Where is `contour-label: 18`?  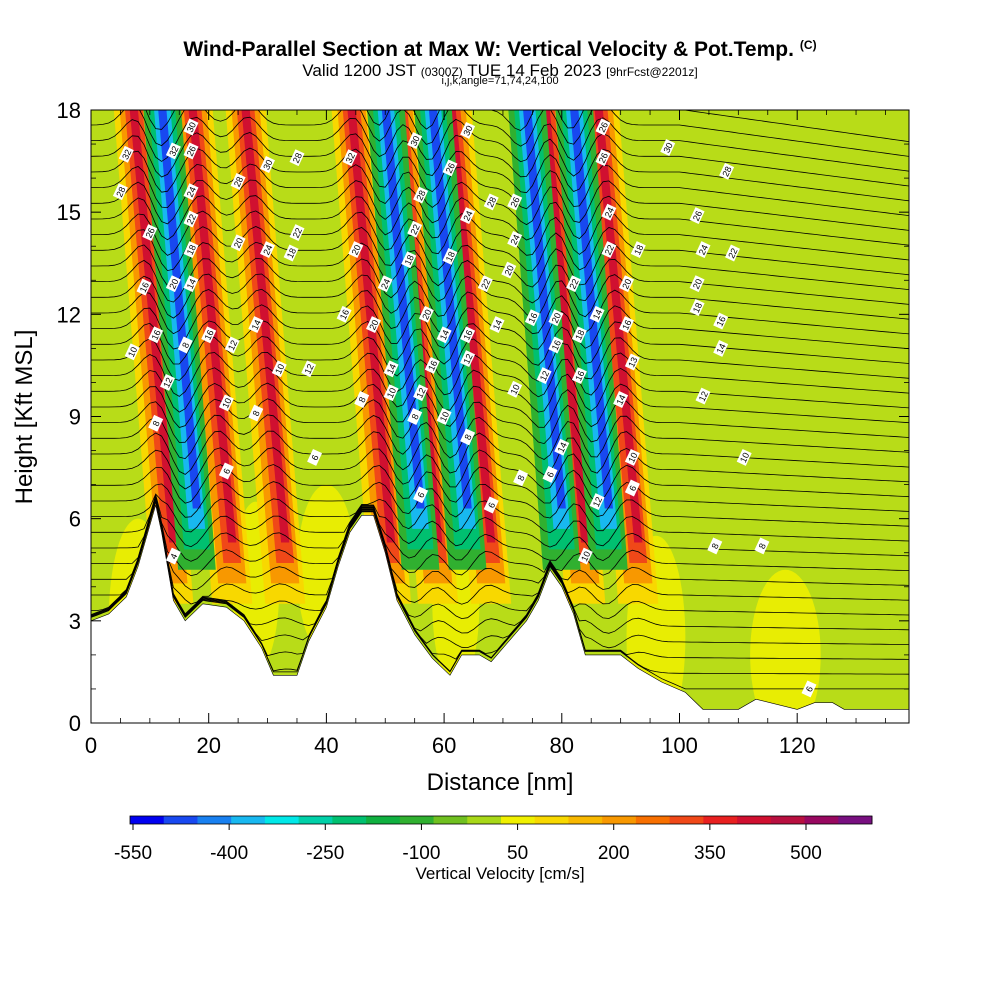 contour-label: 18 is located at coordinates (291, 253).